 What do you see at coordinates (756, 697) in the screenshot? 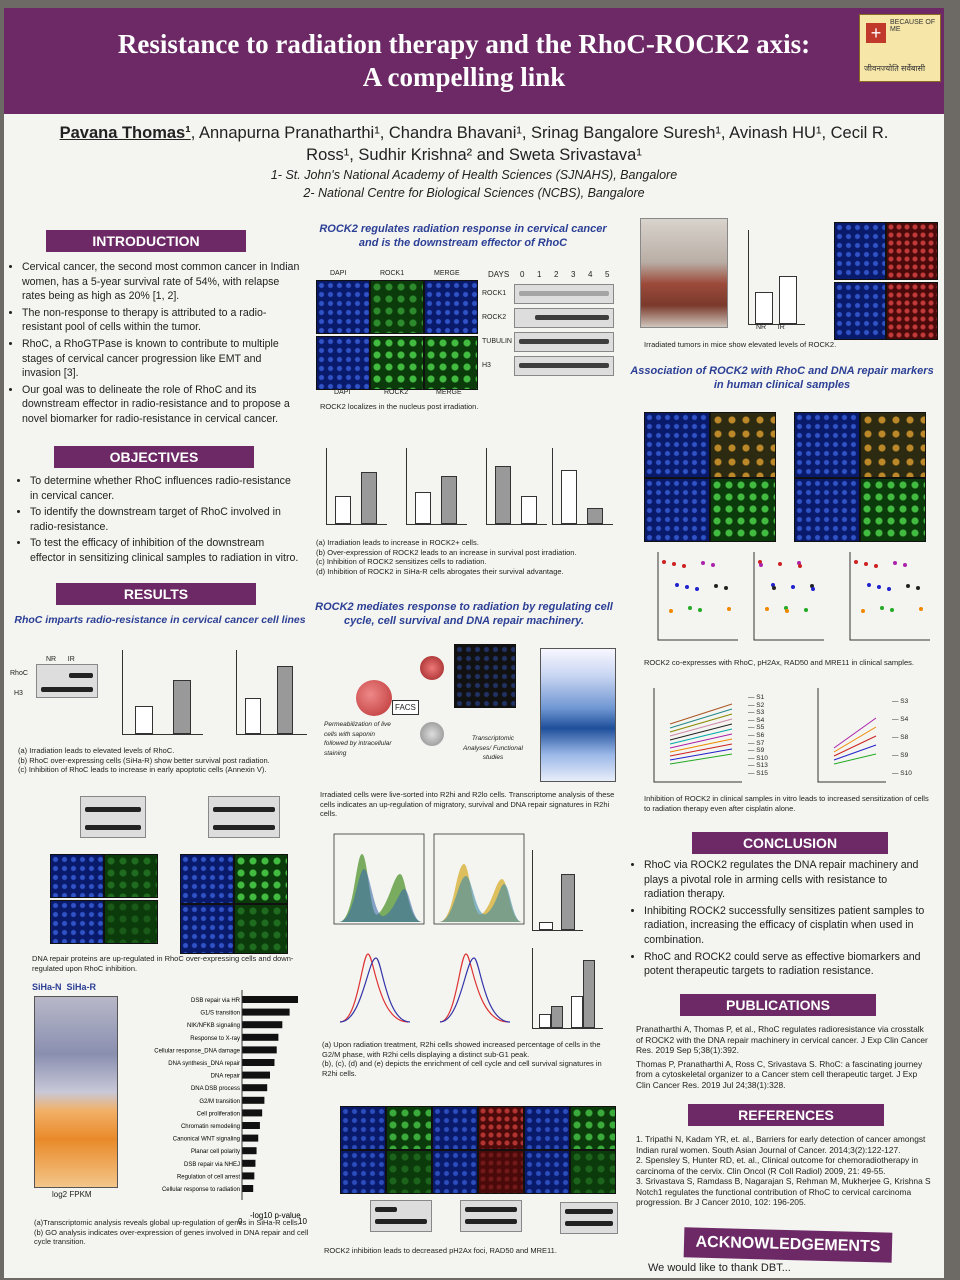
I see `legend-entry: — S1` at bounding box center [756, 697].